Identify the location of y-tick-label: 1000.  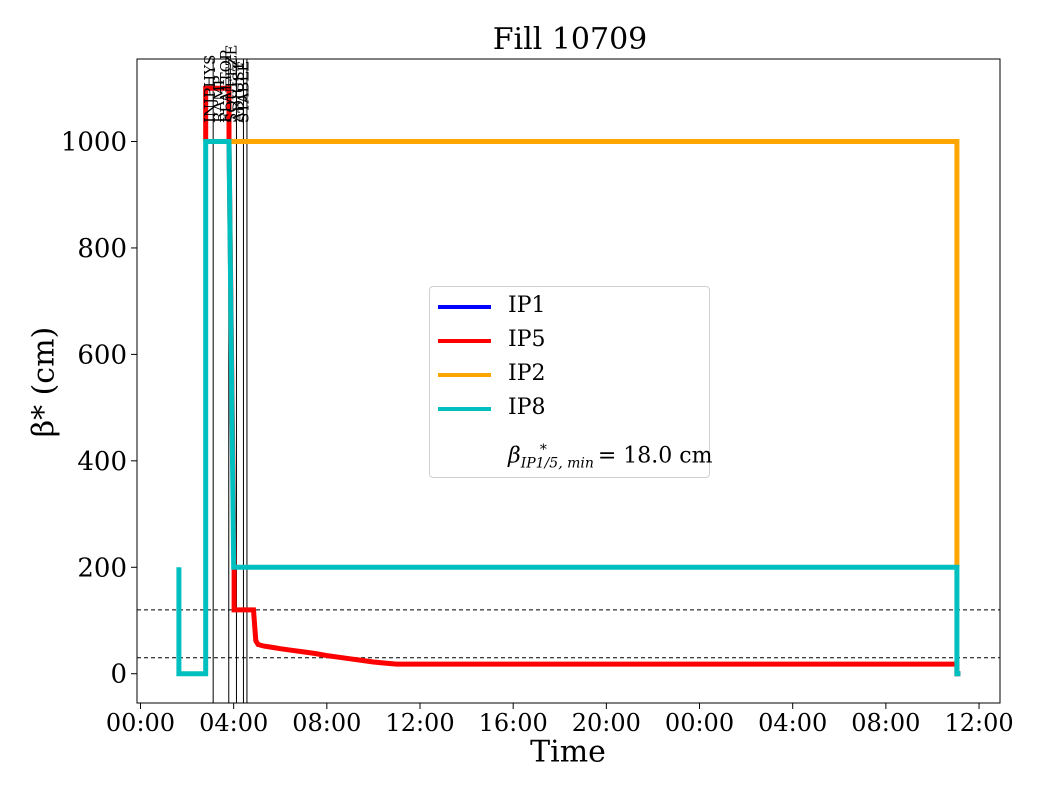
(94, 142).